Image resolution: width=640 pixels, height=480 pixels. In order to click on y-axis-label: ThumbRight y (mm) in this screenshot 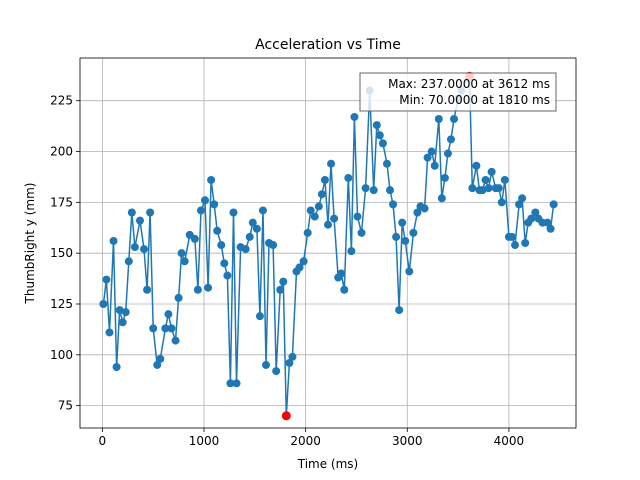, I will do `click(30, 244)`.